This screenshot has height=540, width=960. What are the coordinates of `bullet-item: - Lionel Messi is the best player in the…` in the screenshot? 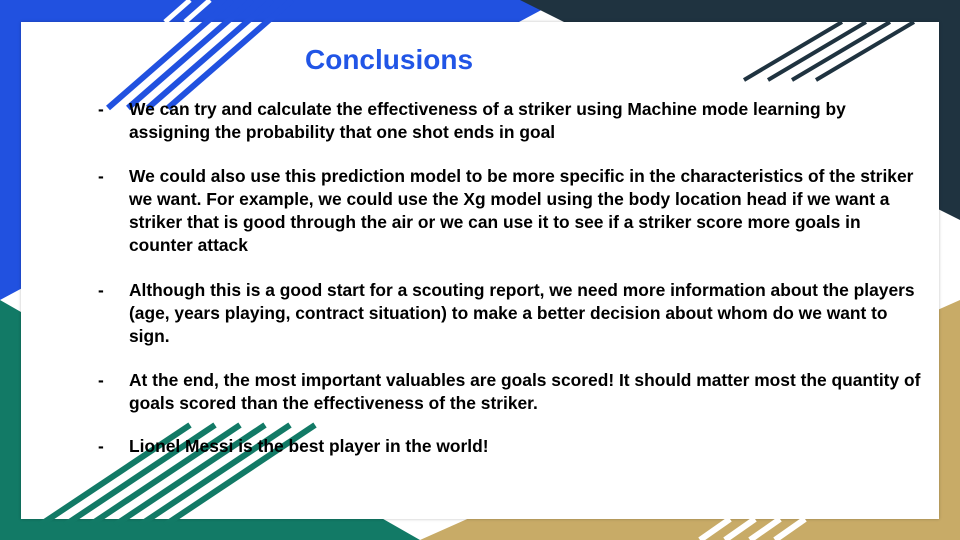 It's located at (513, 446).